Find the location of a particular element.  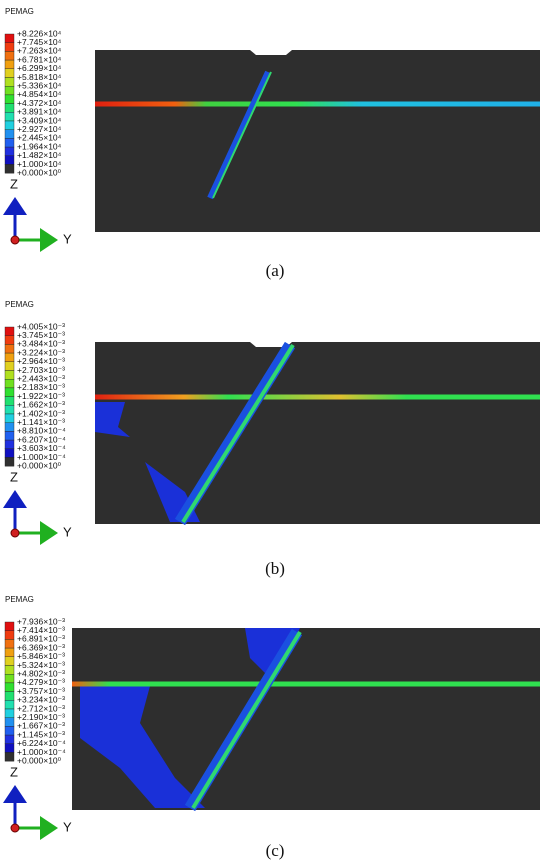

legend-label: +7.263×10⁴ is located at coordinates (39, 51).